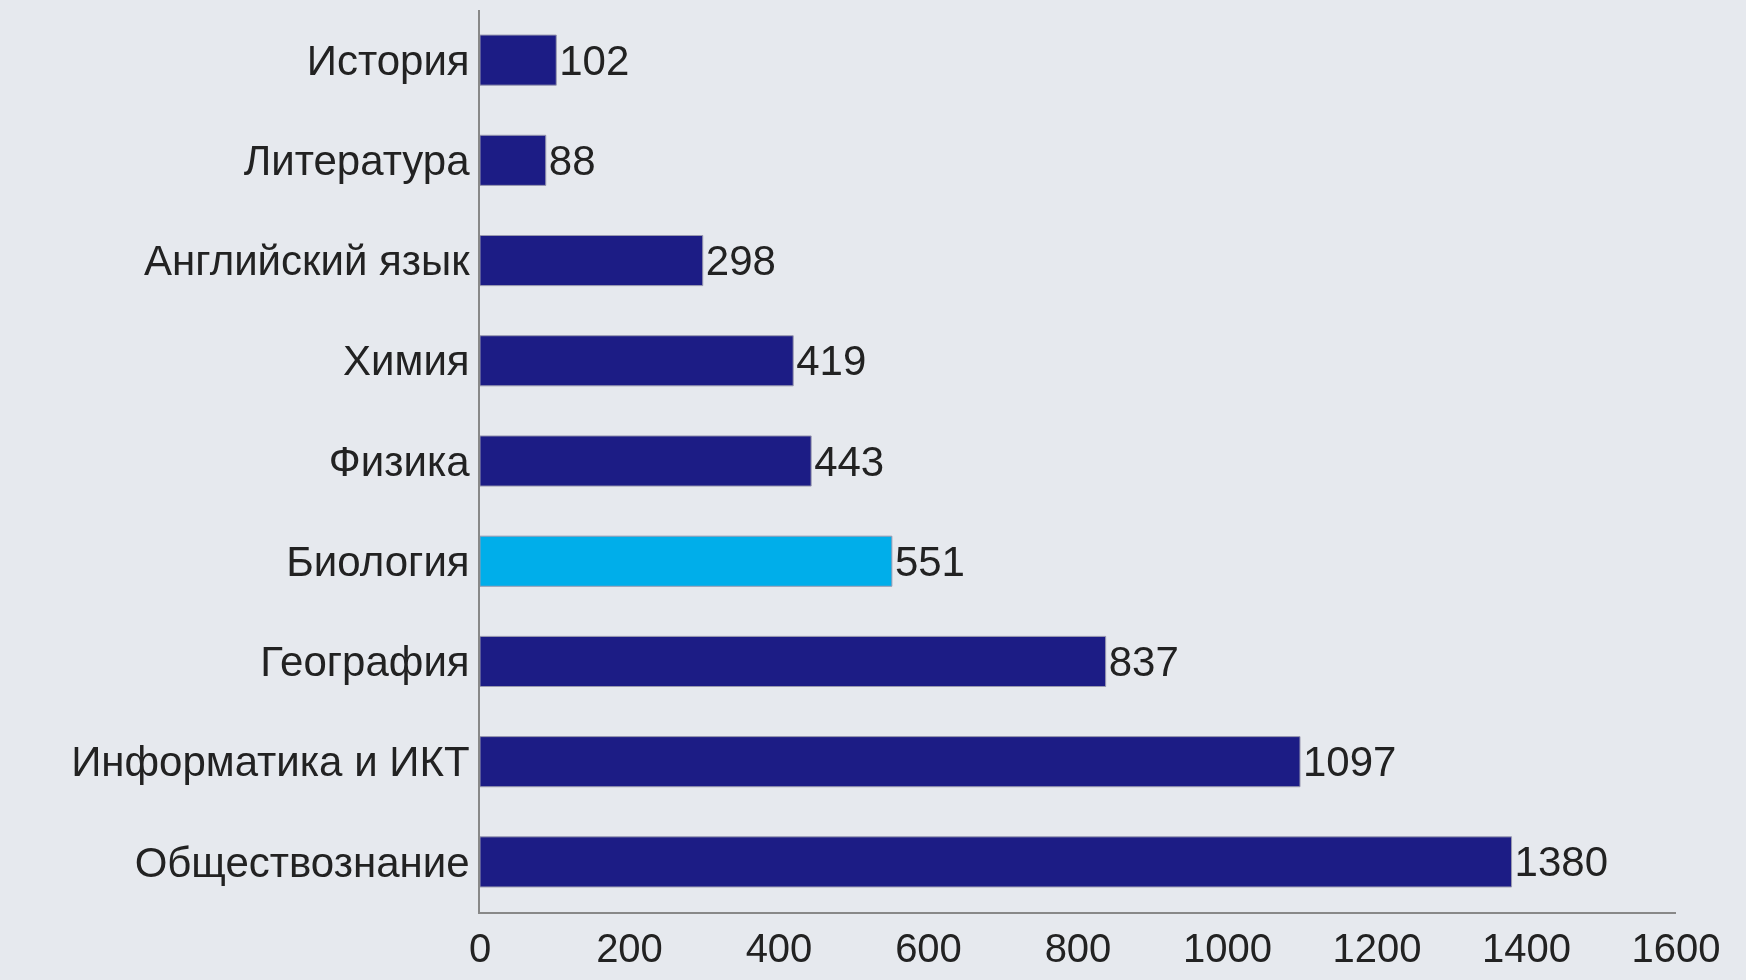  What do you see at coordinates (406, 361) in the screenshot?
I see `y-tick-label: Химия` at bounding box center [406, 361].